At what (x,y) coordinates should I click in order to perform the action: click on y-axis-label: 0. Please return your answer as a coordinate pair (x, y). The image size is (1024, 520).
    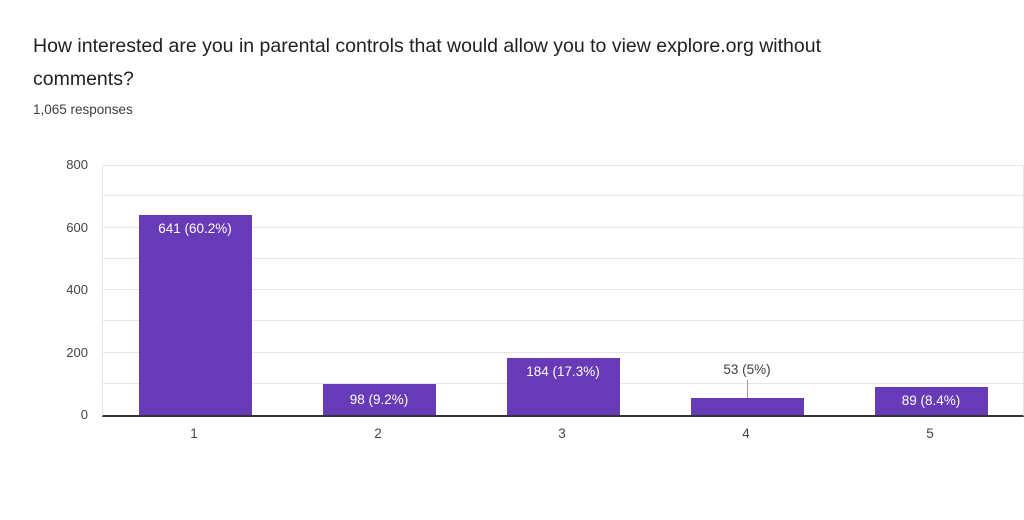
    Looking at the image, I should click on (84, 414).